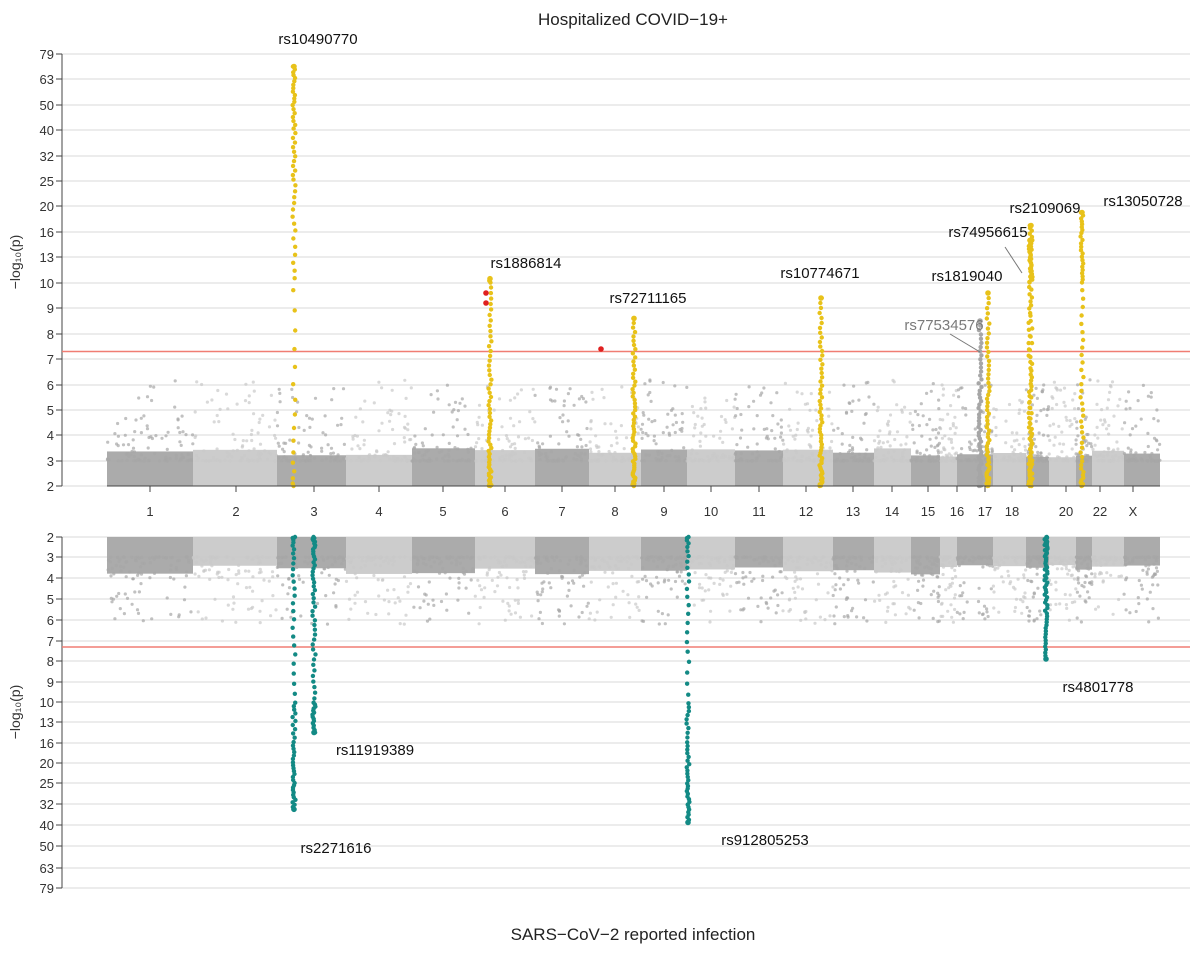  What do you see at coordinates (313, 511) in the screenshot?
I see `chr-label-3: 3` at bounding box center [313, 511].